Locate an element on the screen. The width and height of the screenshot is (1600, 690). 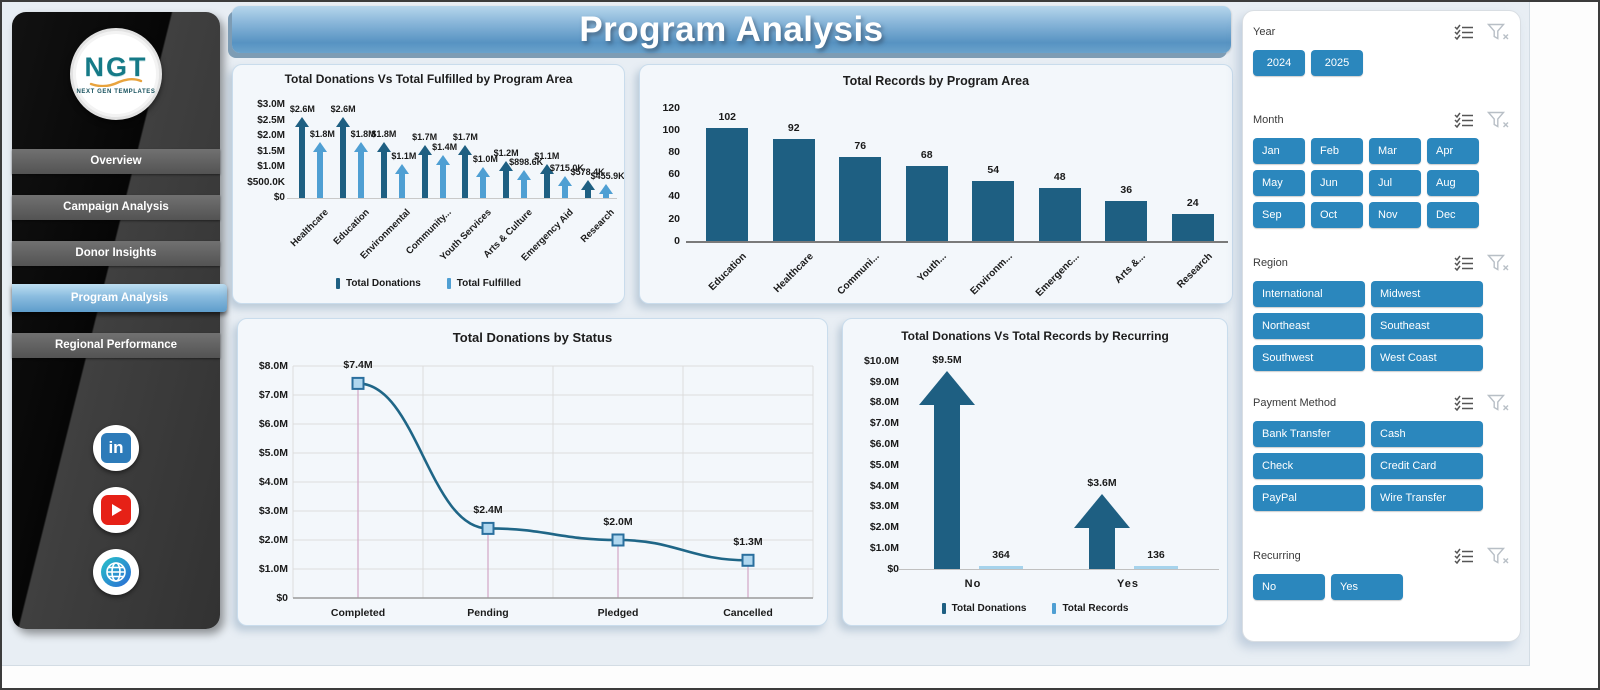
youtube-icon is located at coordinates (116, 510).